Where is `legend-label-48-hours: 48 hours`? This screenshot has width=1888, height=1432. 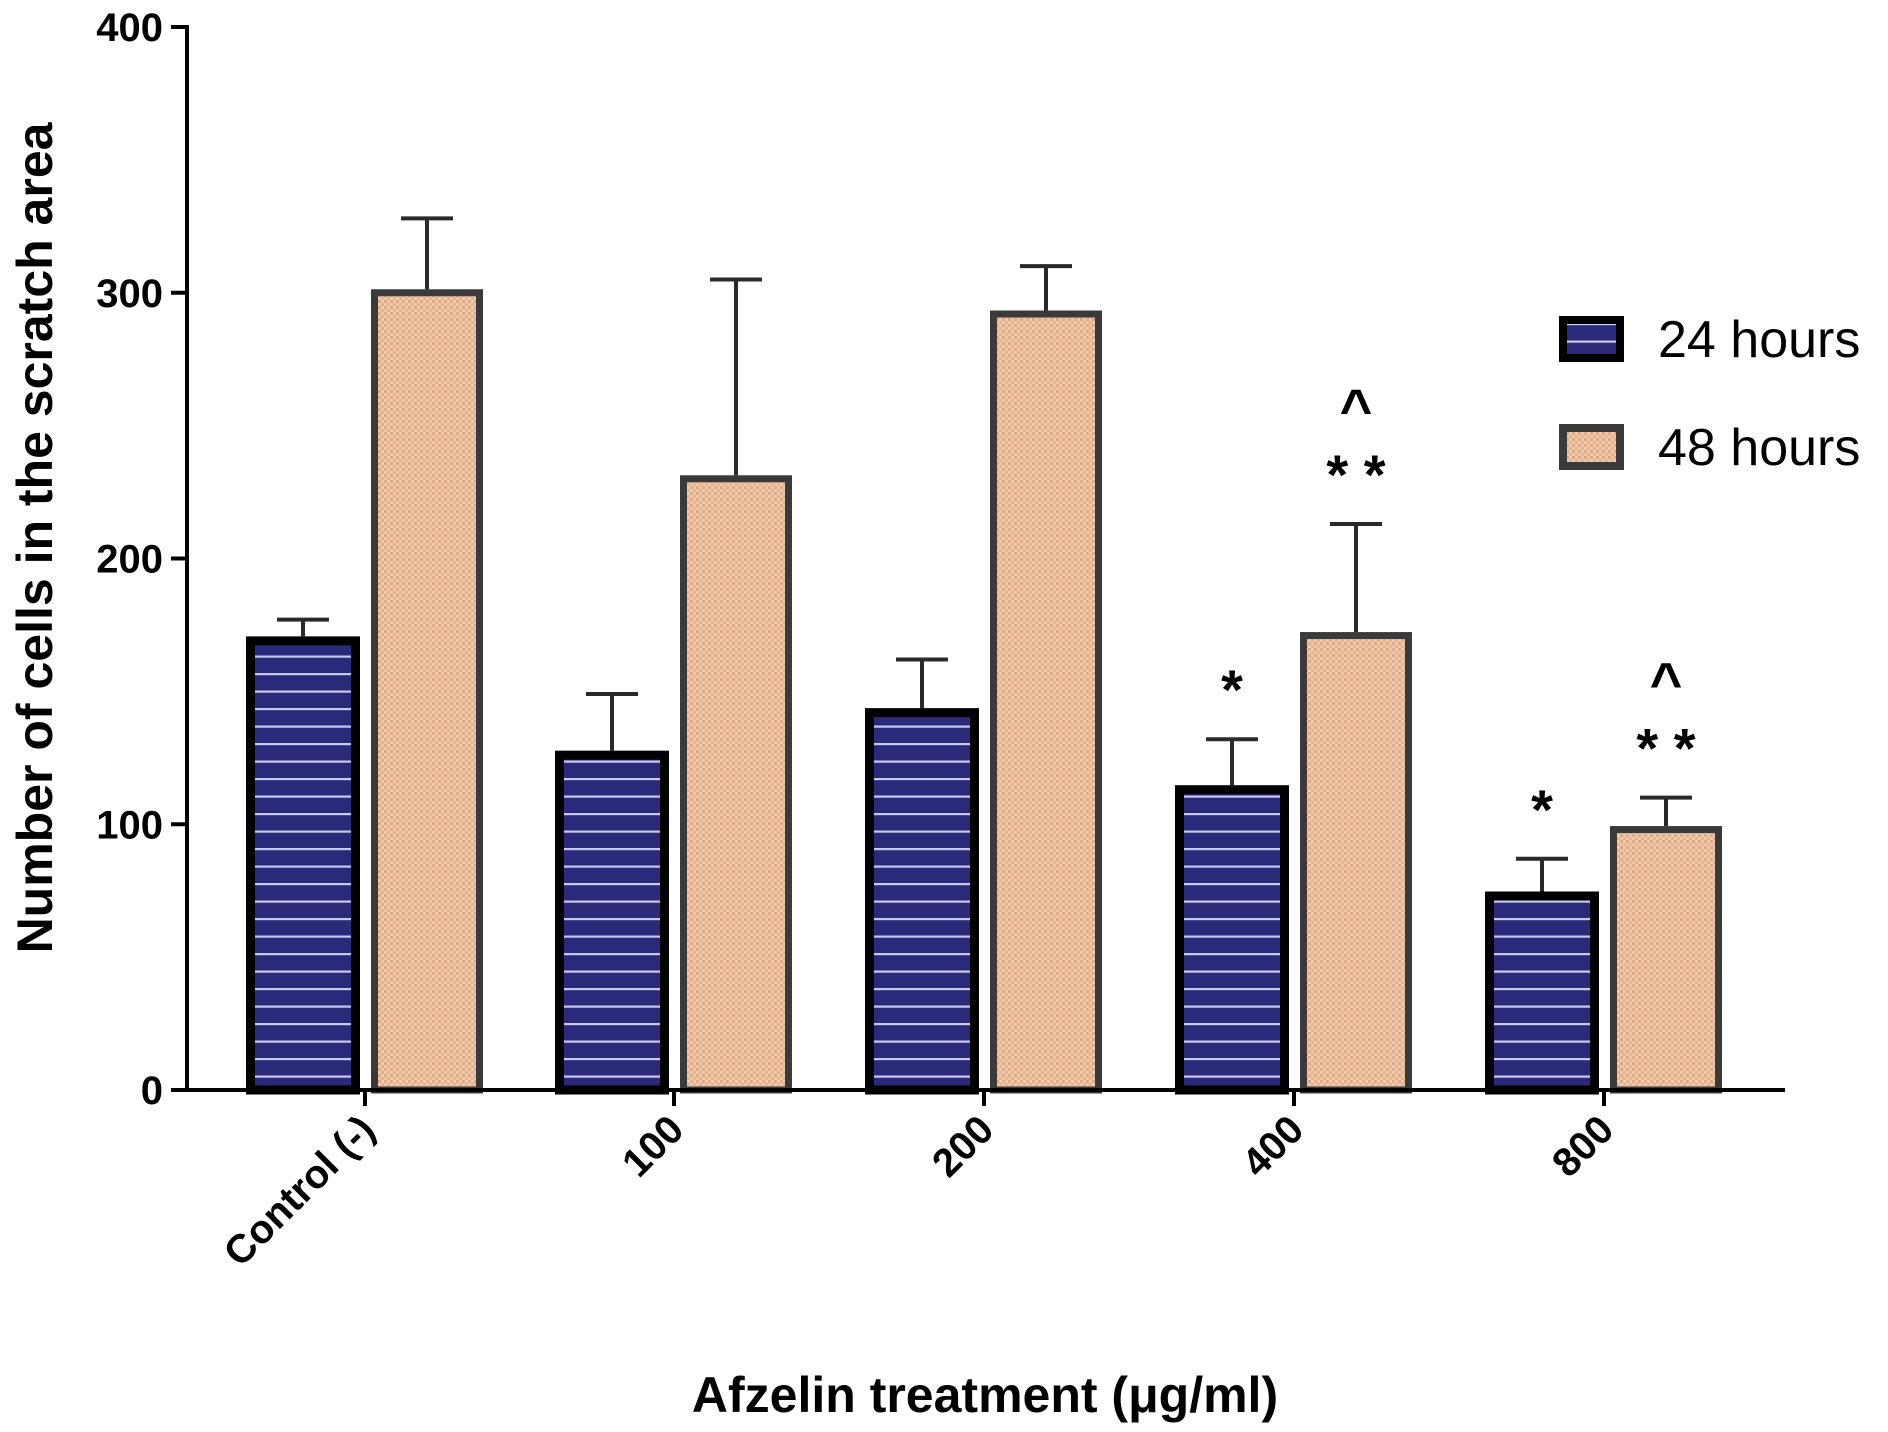 legend-label-48-hours: 48 hours is located at coordinates (1759, 448).